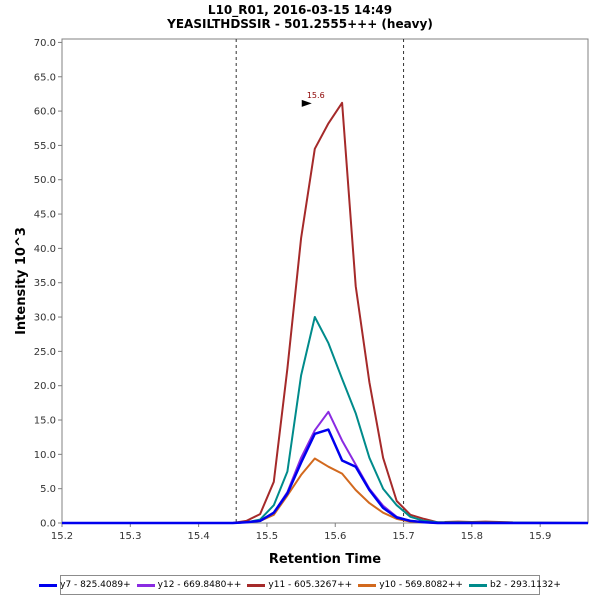 The image size is (600, 600). I want to click on y-tick-label: 50.0, so click(45, 180).